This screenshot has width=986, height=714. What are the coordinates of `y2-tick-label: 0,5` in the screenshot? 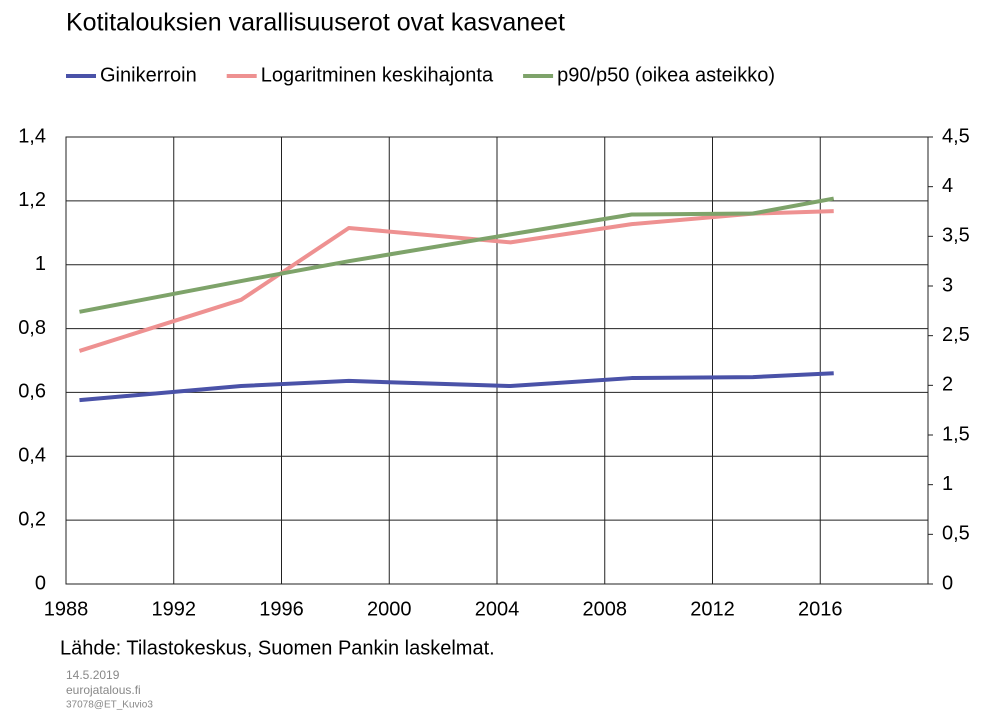 It's located at (956, 534).